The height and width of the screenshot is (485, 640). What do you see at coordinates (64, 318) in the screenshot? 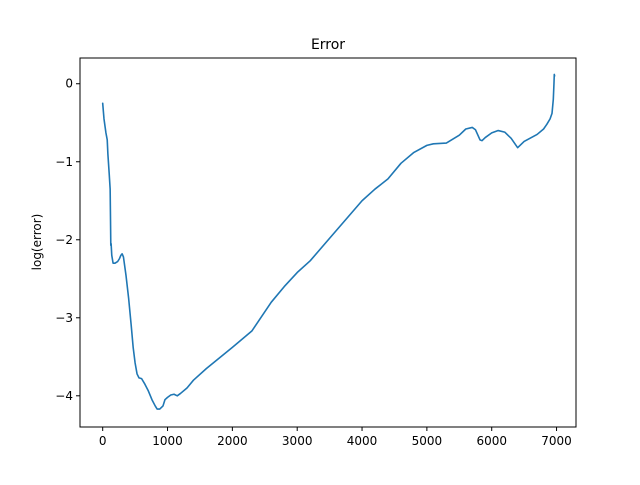
I see `y-tick-label: −3` at bounding box center [64, 318].